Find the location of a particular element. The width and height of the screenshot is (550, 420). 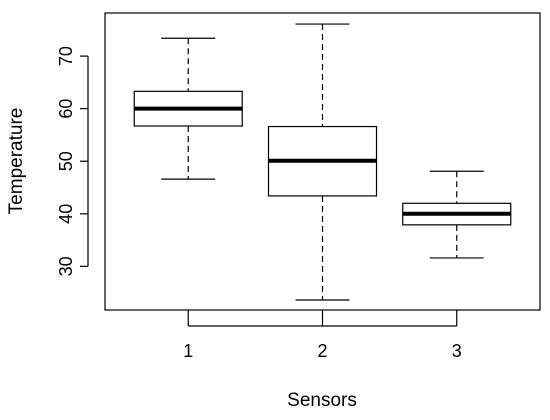

y-tick-label: 40 is located at coordinates (66, 214).